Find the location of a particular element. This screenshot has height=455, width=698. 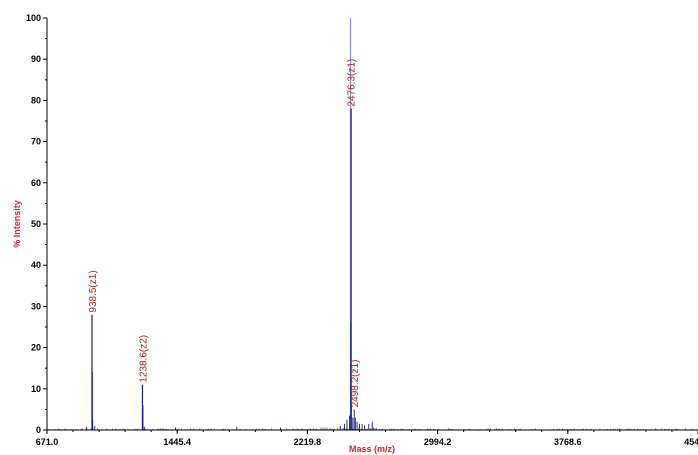

peak-annotation: 2498.2(z1) is located at coordinates (355, 384).